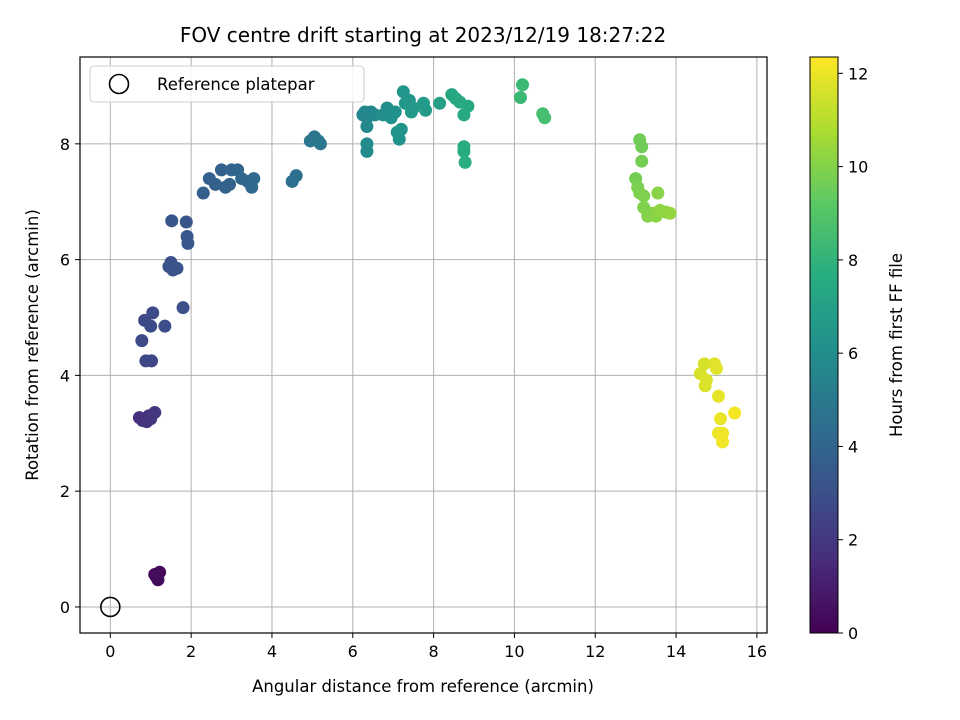  I want to click on legend-entry-reference: Reference platepar, so click(236, 84).